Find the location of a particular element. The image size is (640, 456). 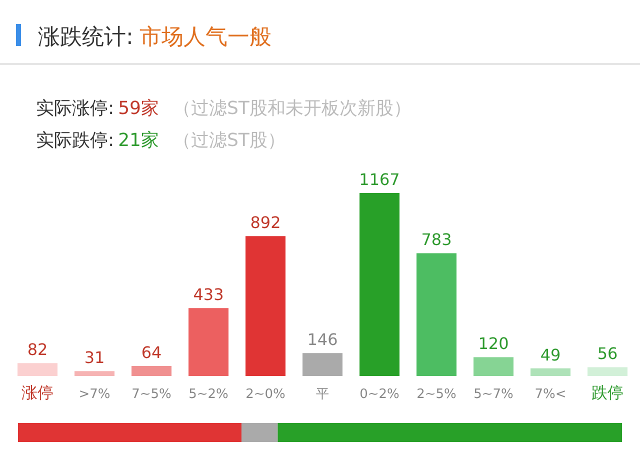

text: 59家 is located at coordinates (138, 108).